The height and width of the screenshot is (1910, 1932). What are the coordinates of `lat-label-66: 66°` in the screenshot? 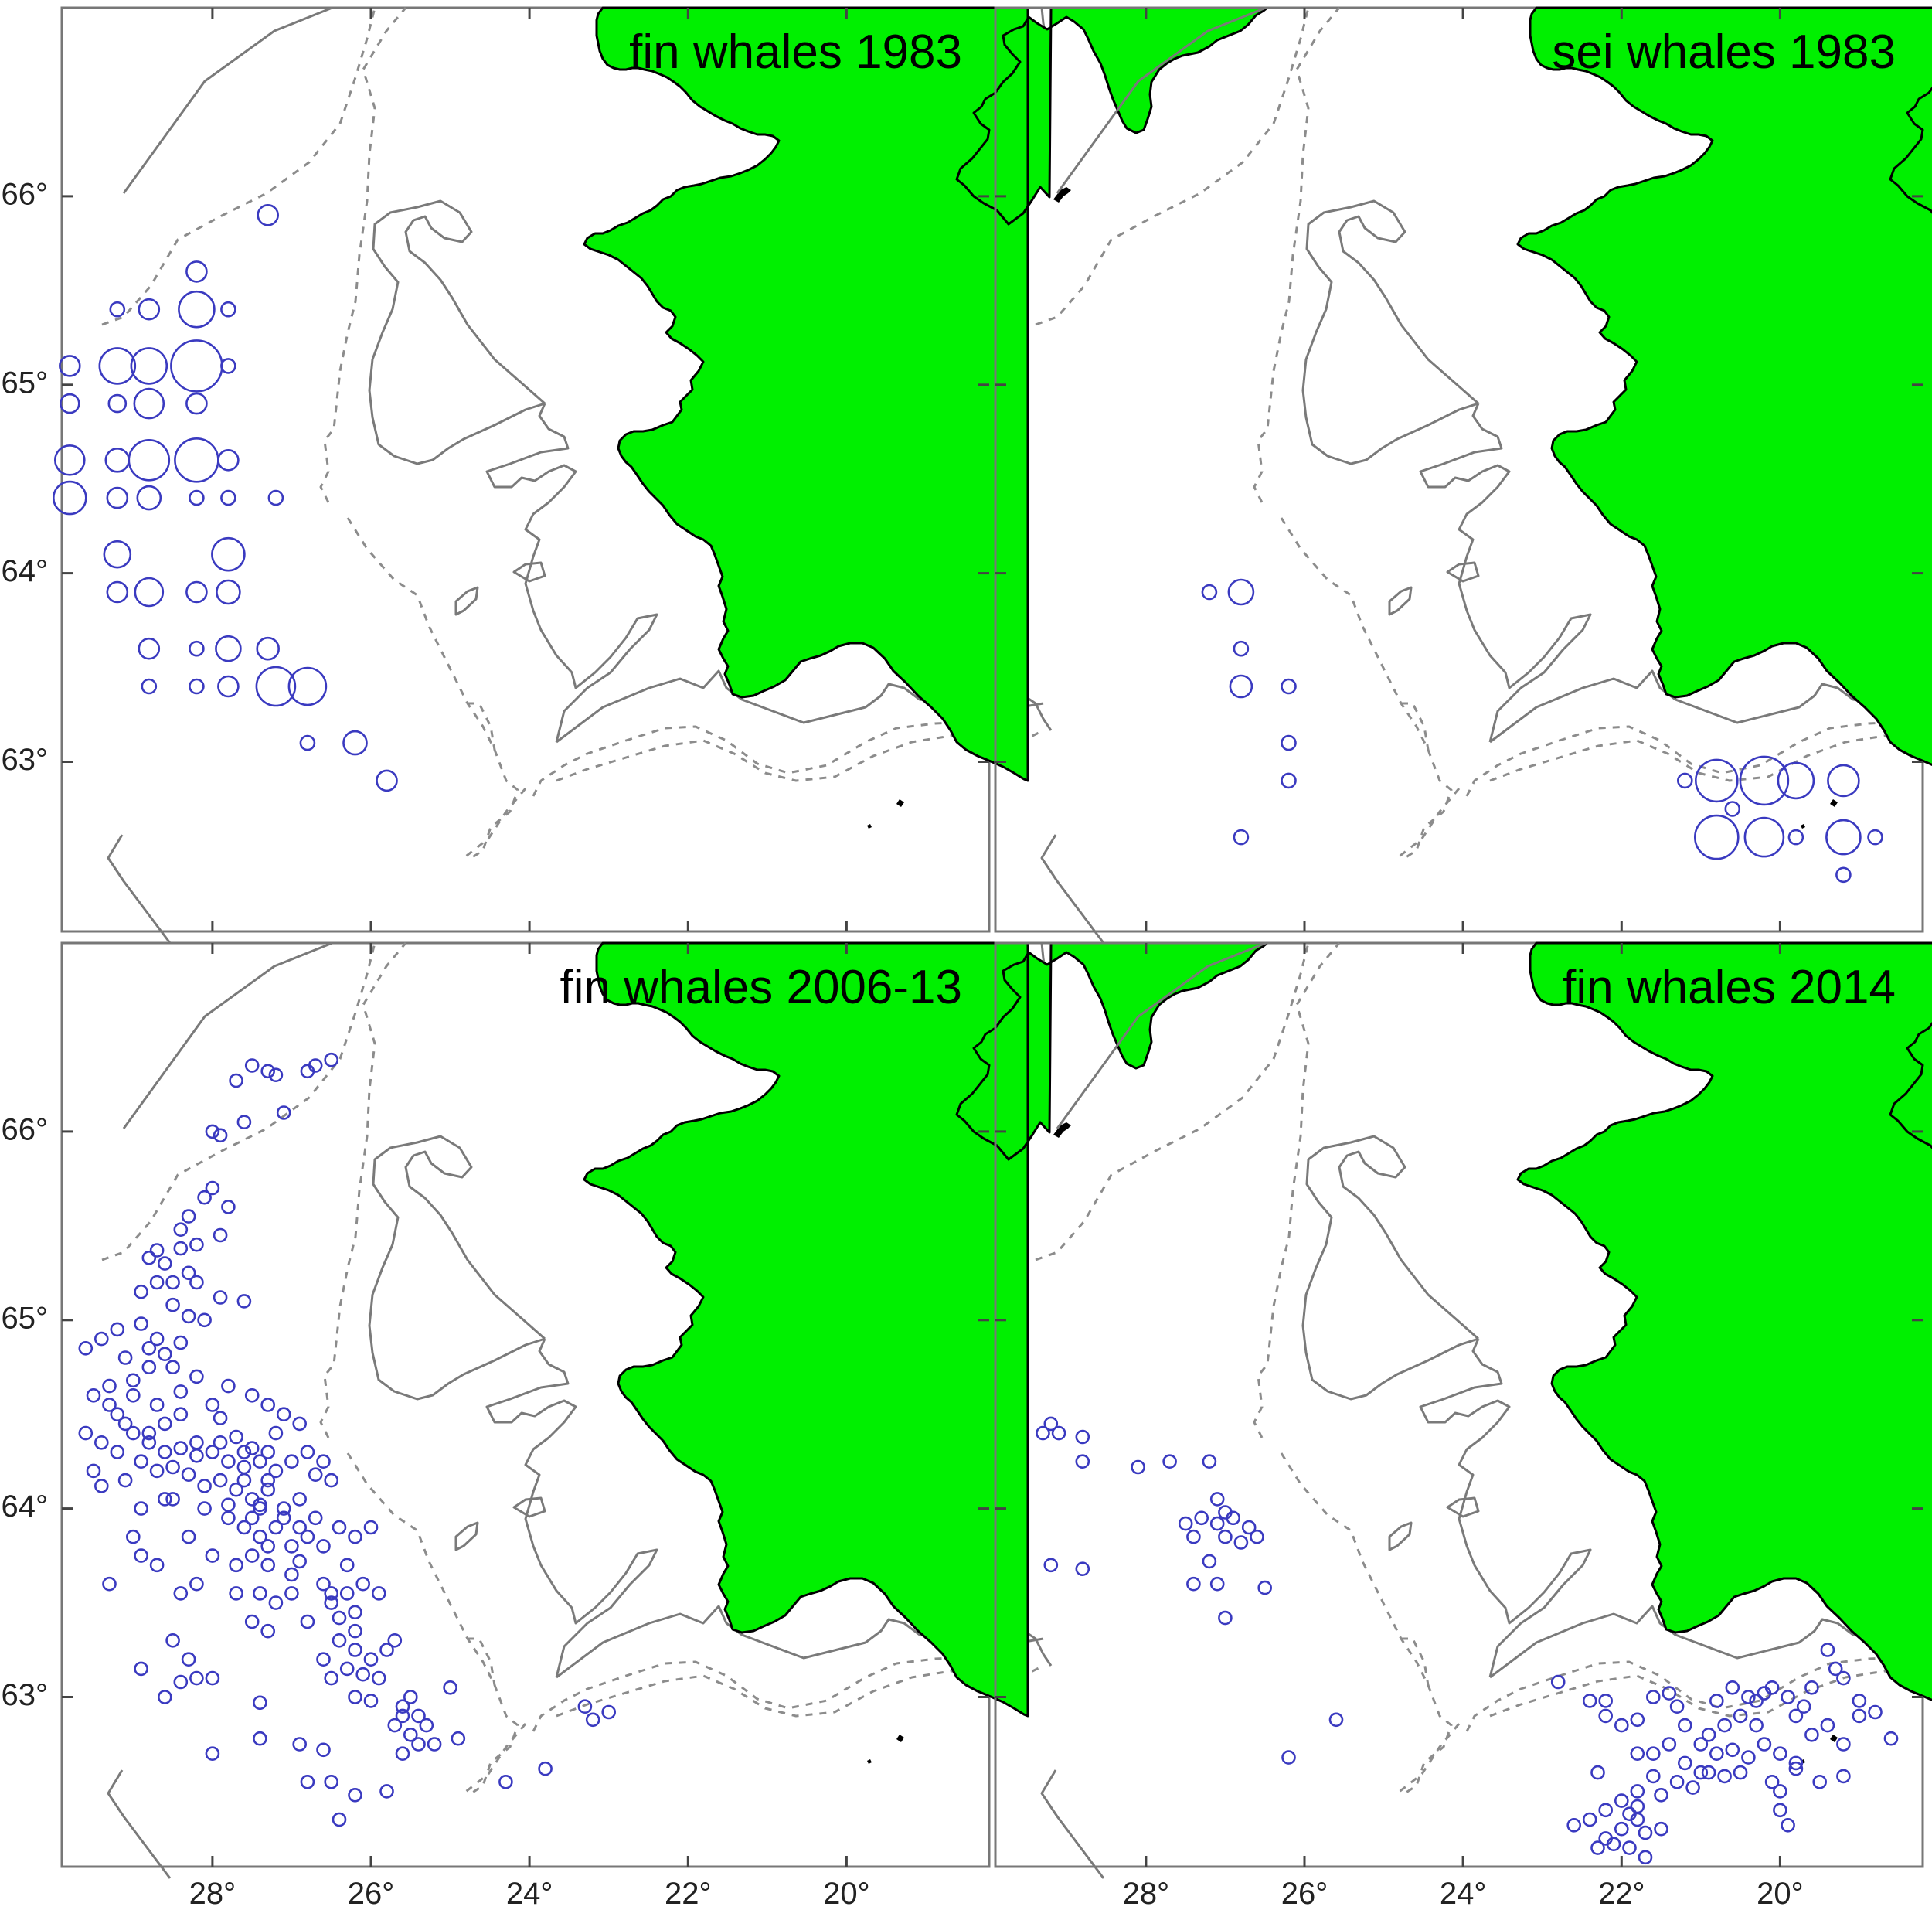 It's located at (25, 1129).